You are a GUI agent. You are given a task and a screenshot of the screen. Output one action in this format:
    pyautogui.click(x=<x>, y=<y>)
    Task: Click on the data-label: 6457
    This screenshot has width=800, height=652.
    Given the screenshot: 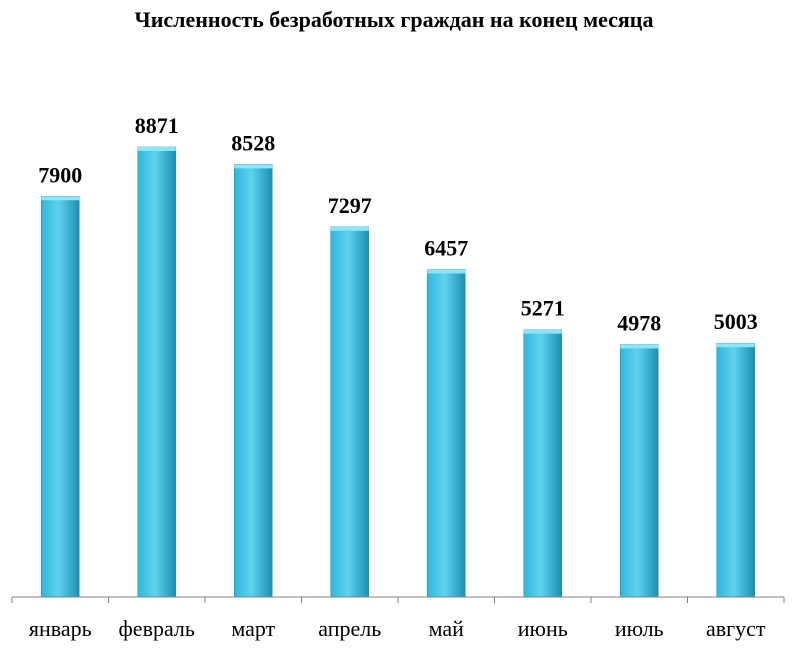 What is the action you would take?
    pyautogui.click(x=446, y=247)
    